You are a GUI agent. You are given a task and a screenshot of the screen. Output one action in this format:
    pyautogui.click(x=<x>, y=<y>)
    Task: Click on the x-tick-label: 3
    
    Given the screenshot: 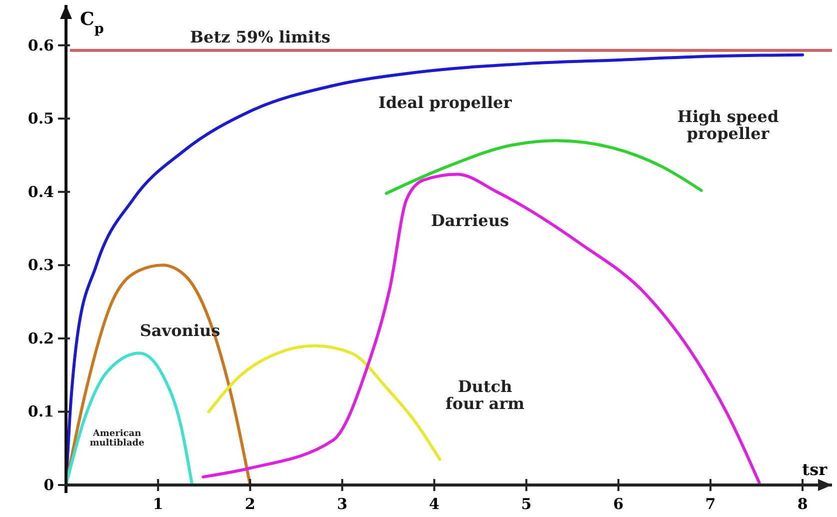 What is the action you would take?
    pyautogui.click(x=342, y=504)
    